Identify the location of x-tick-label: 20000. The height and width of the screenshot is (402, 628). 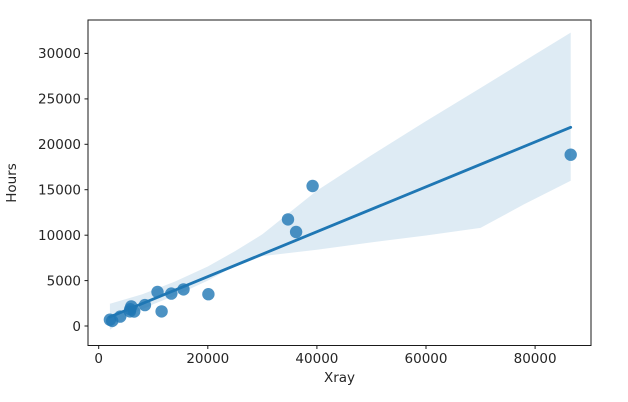
(207, 359).